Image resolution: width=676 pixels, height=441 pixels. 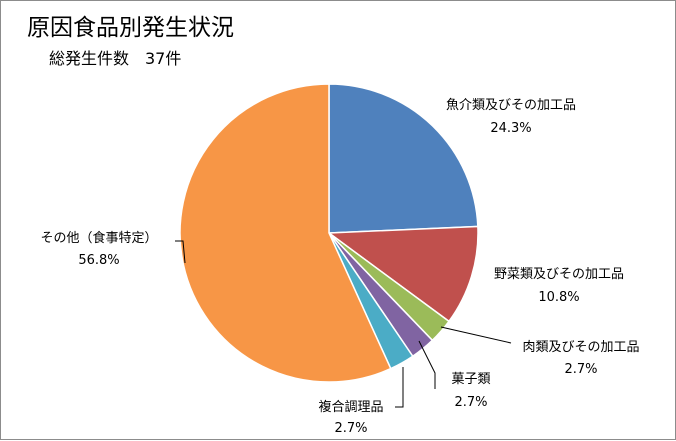 I want to click on leader-line-sweets, so click(x=427, y=364).